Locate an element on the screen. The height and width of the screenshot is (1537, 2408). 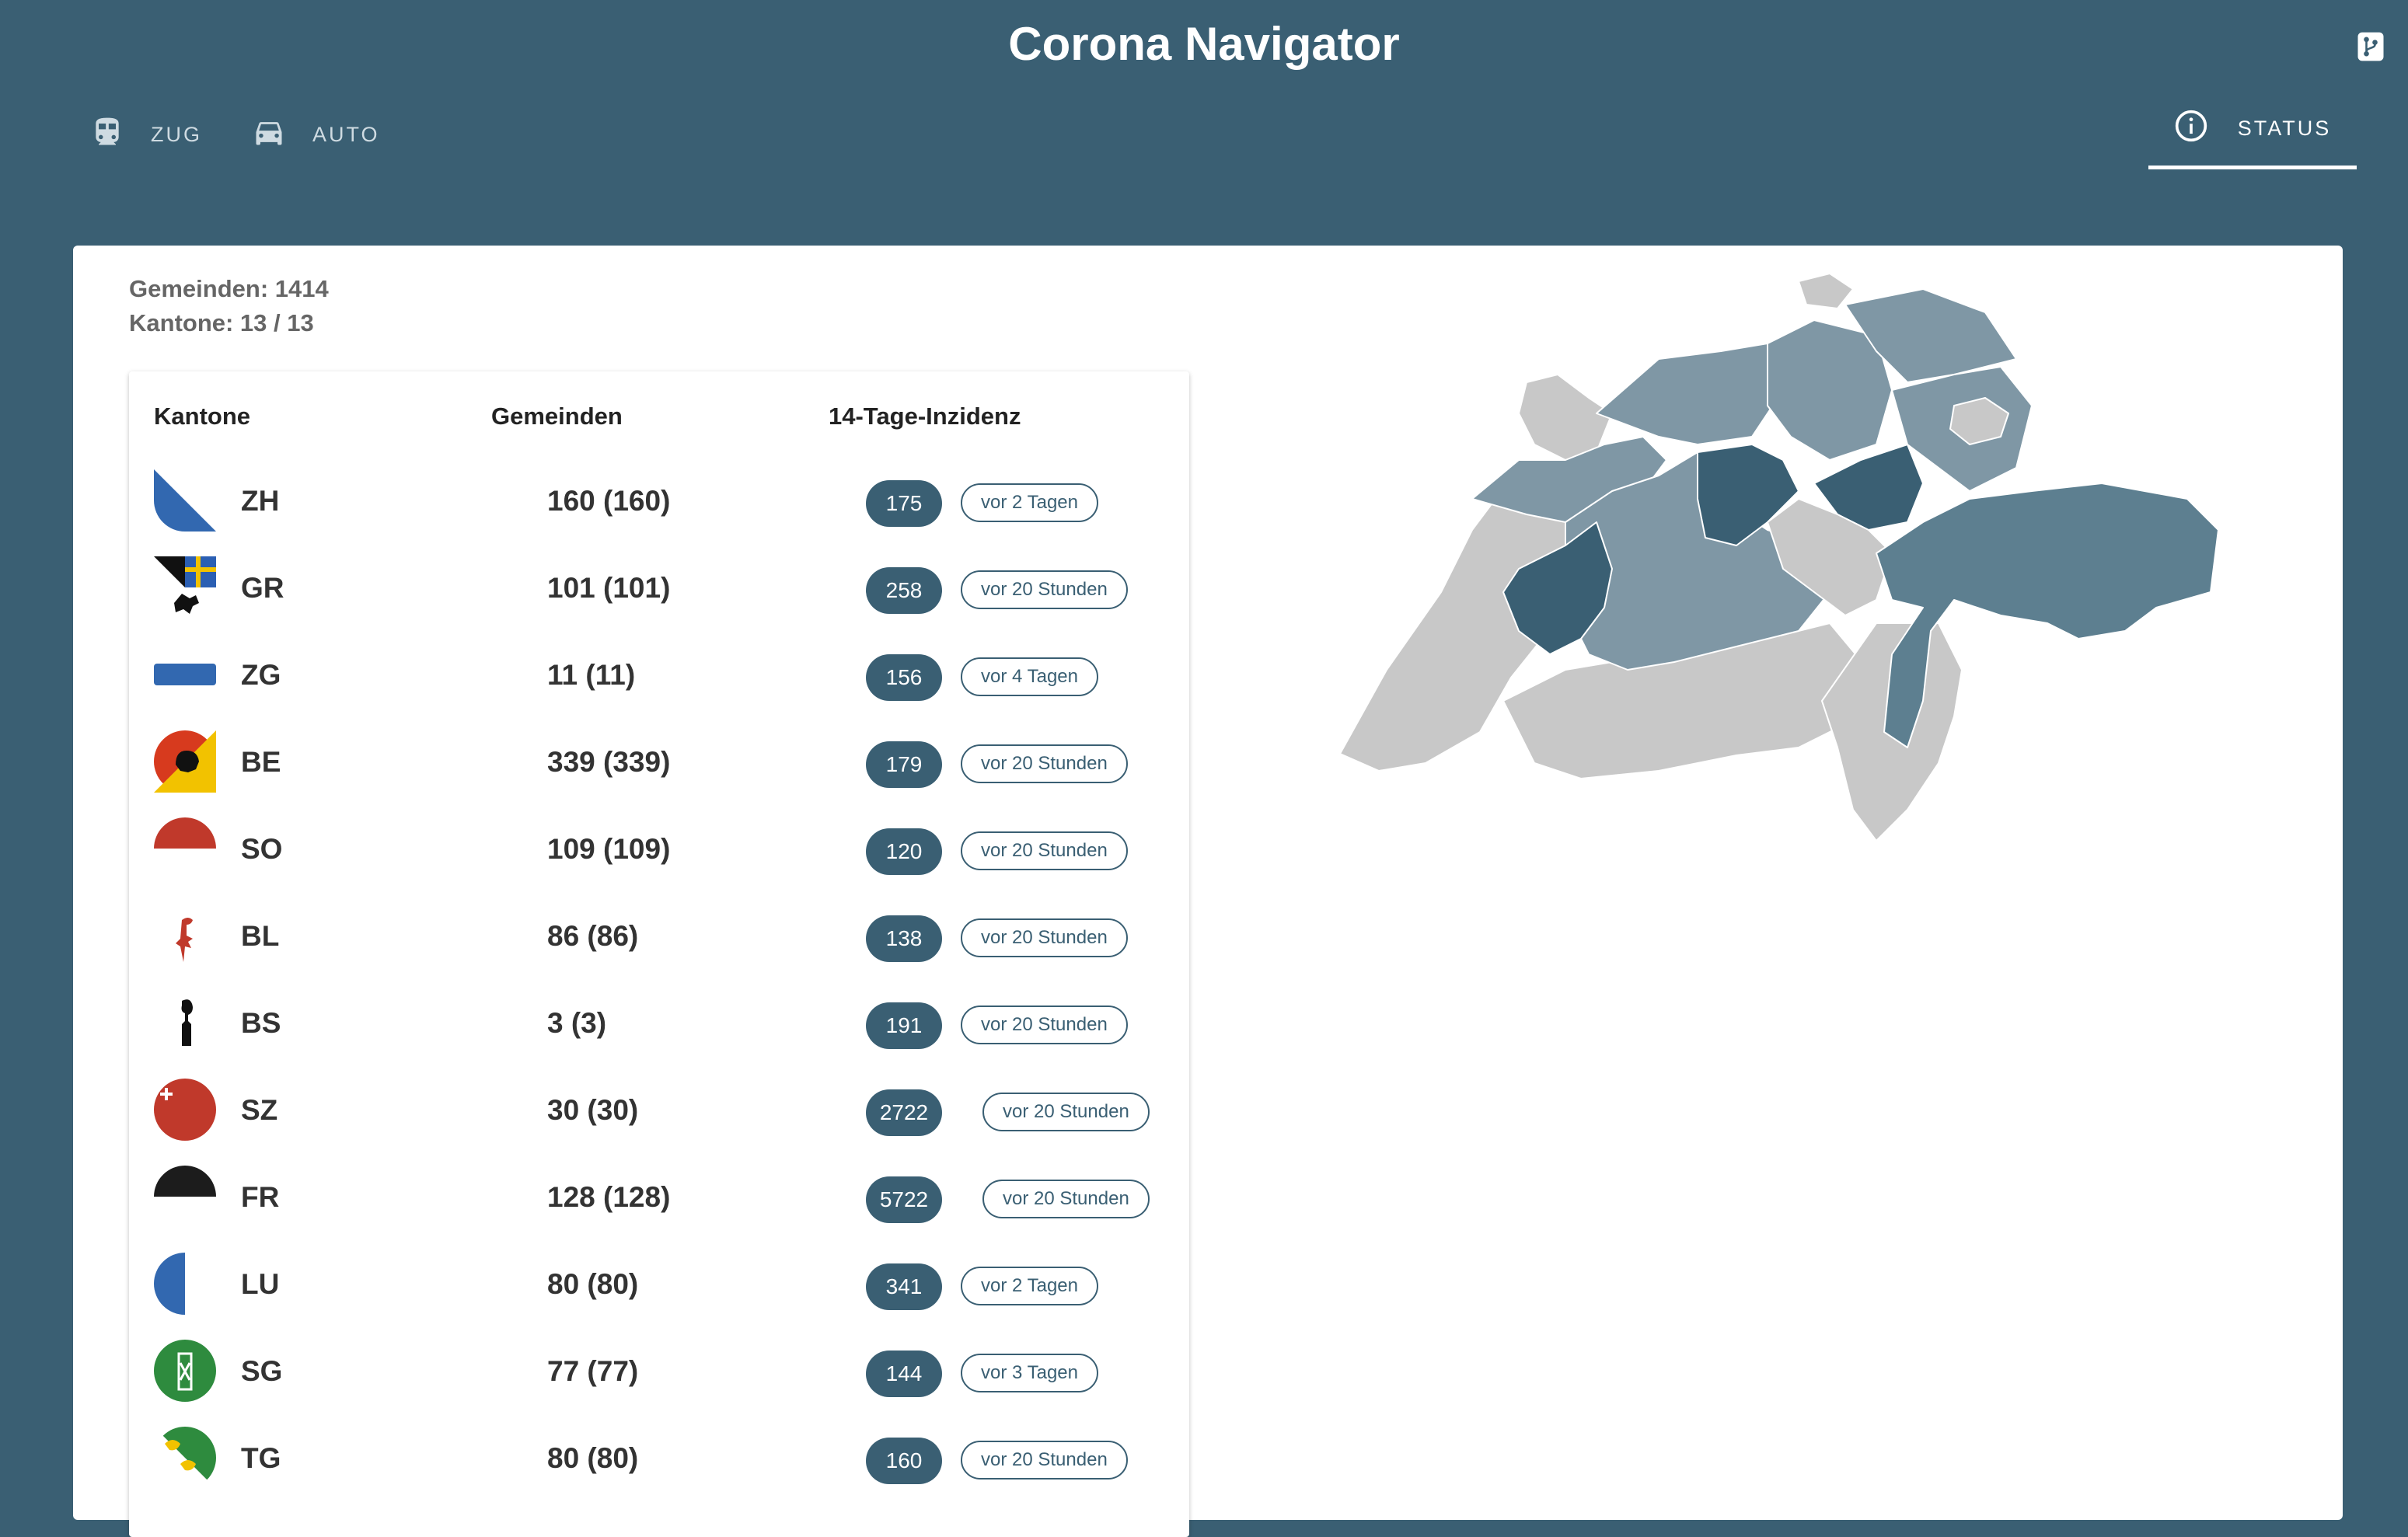
map-region-graubunden is located at coordinates (2047, 615).